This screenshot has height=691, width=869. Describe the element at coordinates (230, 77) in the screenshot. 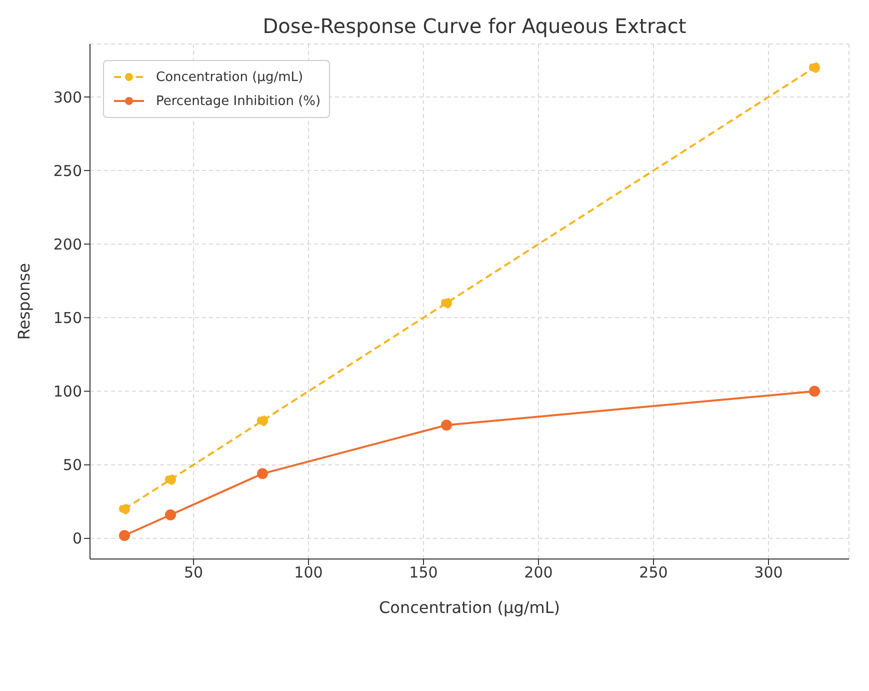

I see `legend-label: Concentration (µg/mL)` at that location.